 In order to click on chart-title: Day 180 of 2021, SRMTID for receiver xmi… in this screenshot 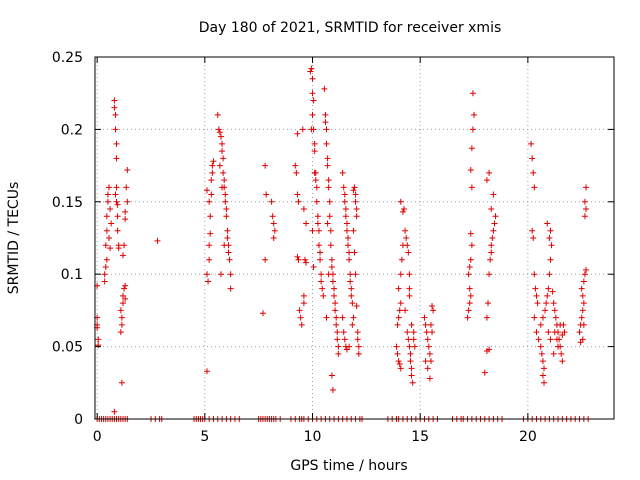, I will do `click(350, 28)`.